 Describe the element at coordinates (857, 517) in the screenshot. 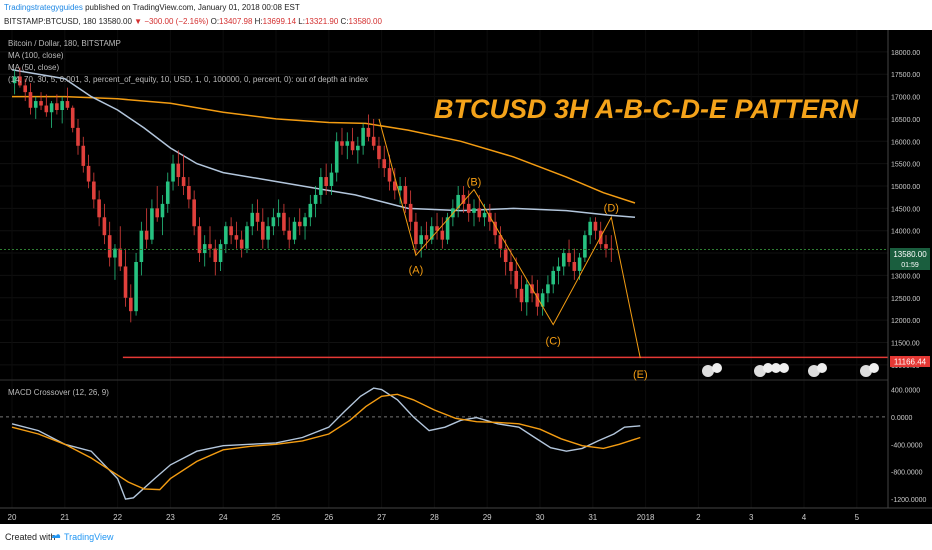

I see `time-tick-label: 5` at that location.